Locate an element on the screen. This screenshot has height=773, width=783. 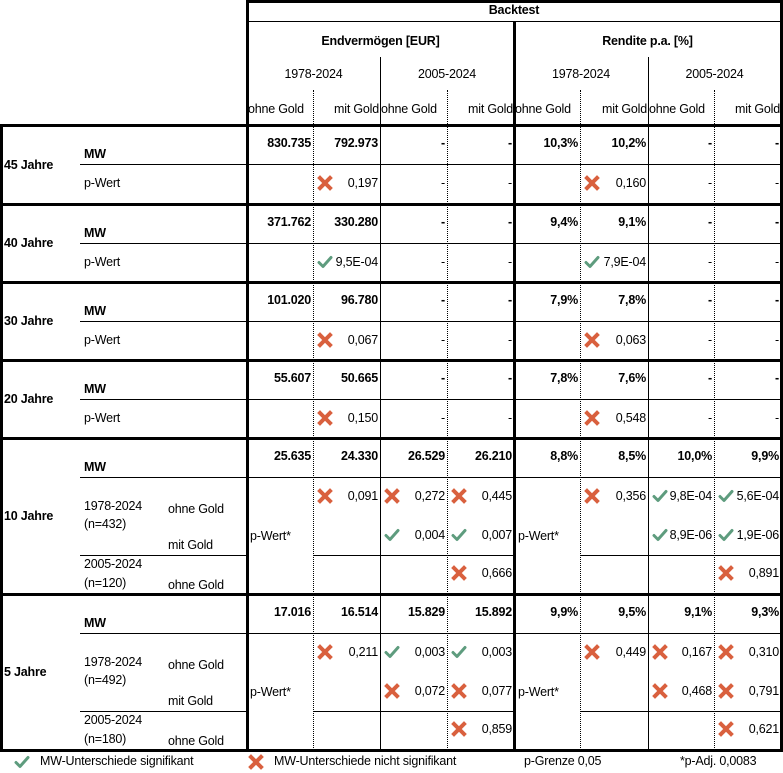
mw-value: 10,3% is located at coordinates (561, 143).